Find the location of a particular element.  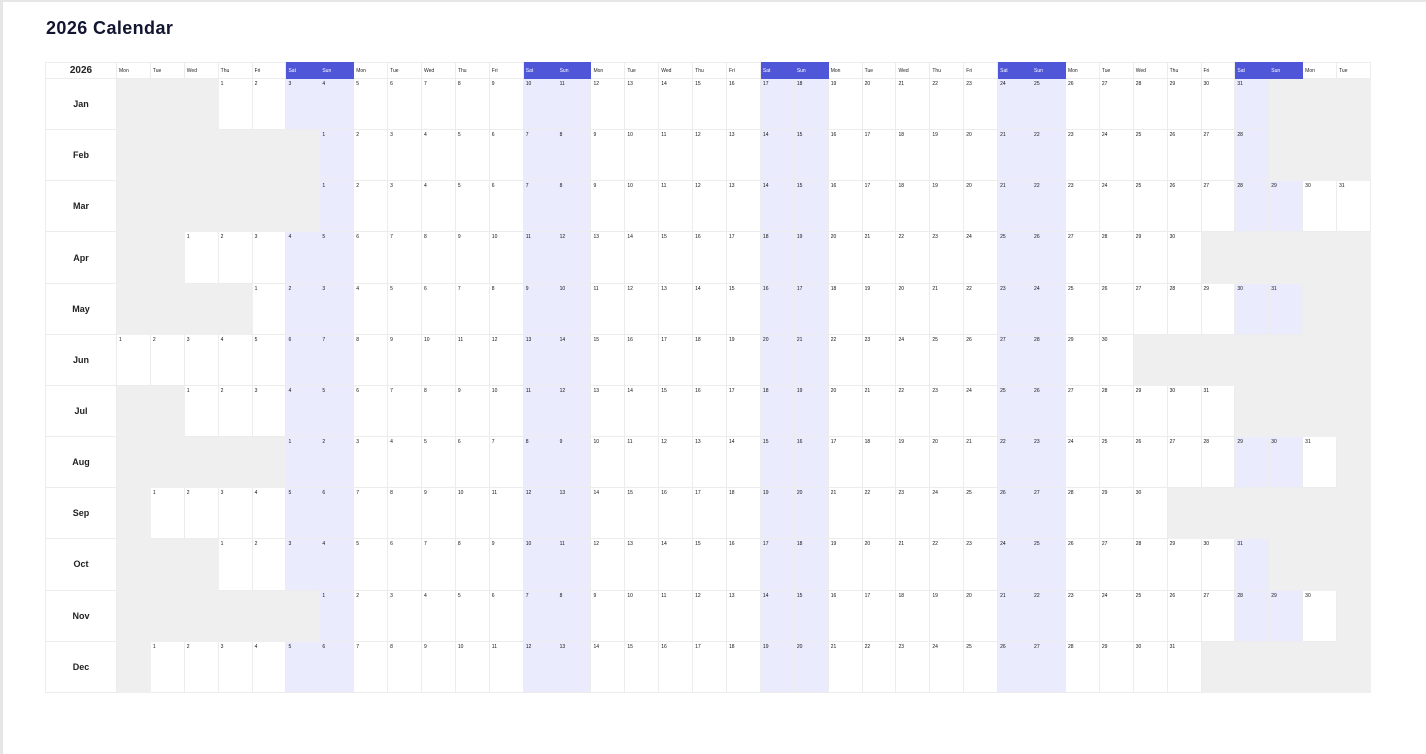

day-cell: 15 is located at coordinates (642, 514).